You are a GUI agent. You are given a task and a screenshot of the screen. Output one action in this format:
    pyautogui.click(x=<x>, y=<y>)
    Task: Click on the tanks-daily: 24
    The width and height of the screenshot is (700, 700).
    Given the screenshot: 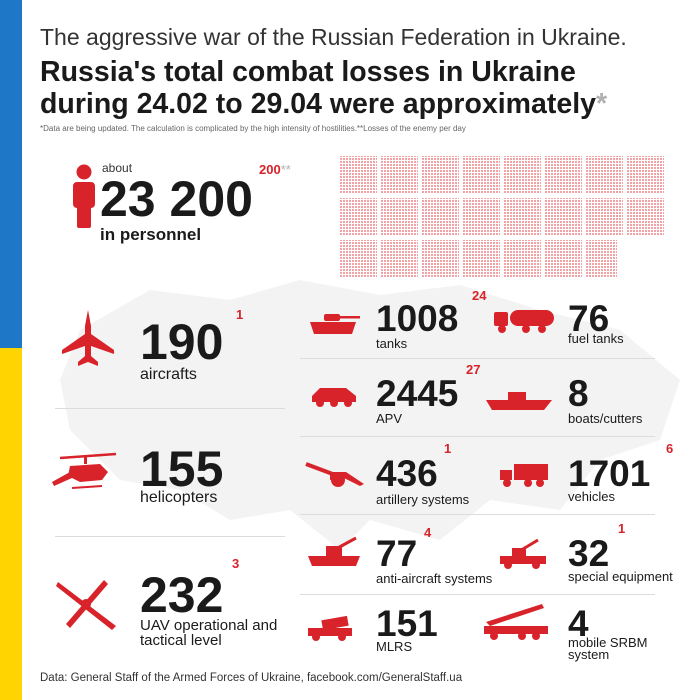 What is the action you would take?
    pyautogui.click(x=479, y=295)
    